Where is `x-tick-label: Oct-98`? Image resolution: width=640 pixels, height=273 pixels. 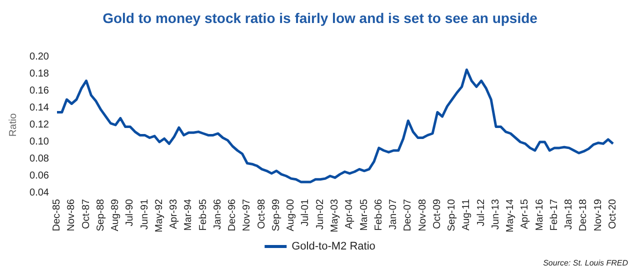 x-tick-label: Oct-98 is located at coordinates (262, 214).